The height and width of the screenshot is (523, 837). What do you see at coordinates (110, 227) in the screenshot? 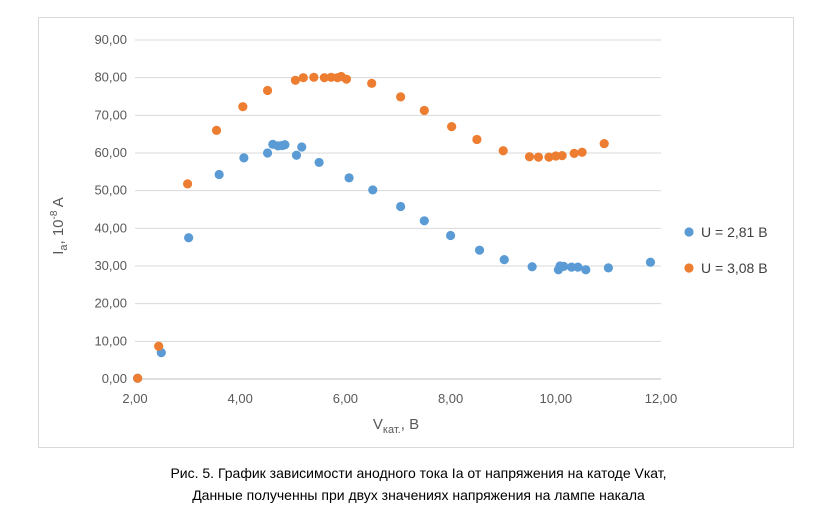
I see `y-tick-label: 40,00` at bounding box center [110, 227].